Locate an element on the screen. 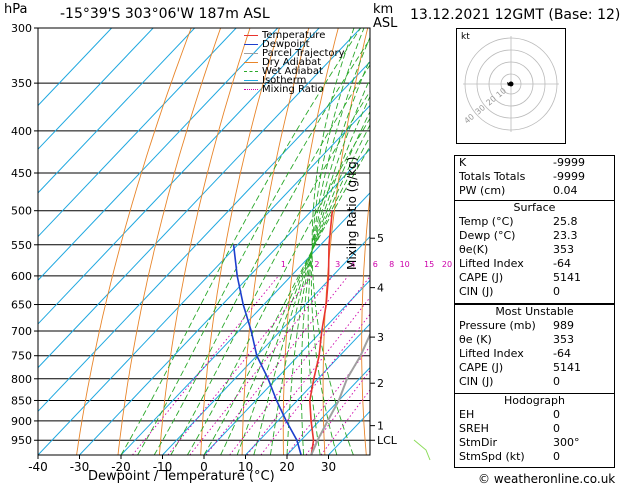  series-parcel-trajectory is located at coordinates (340, 393).